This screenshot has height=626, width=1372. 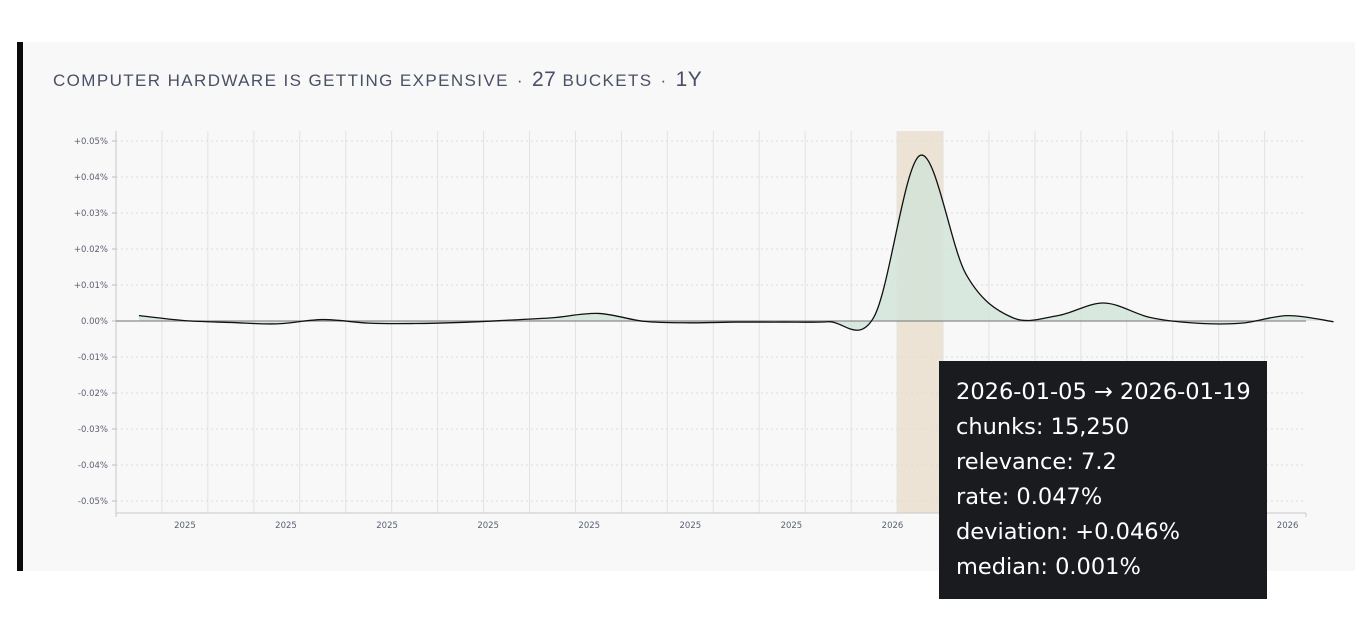 I want to click on bucket-count: 27, so click(x=544, y=79).